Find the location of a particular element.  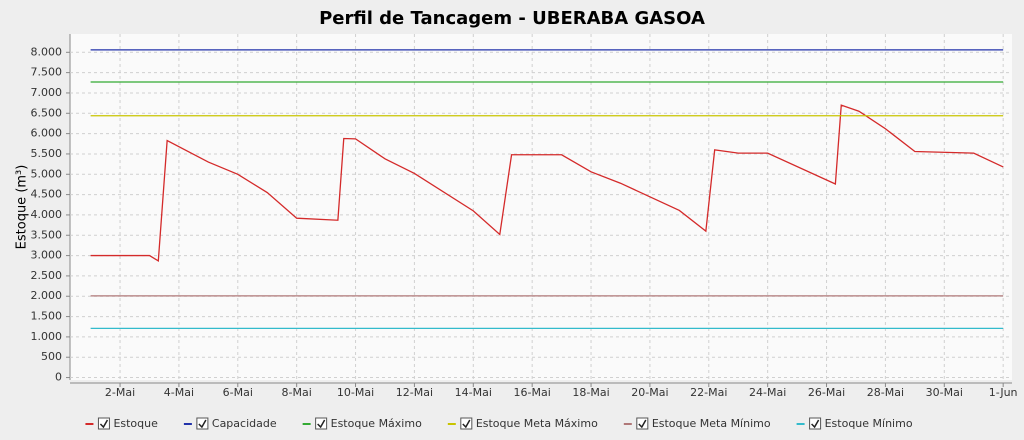

legend-label: Estoque Mínimo is located at coordinates (869, 423).